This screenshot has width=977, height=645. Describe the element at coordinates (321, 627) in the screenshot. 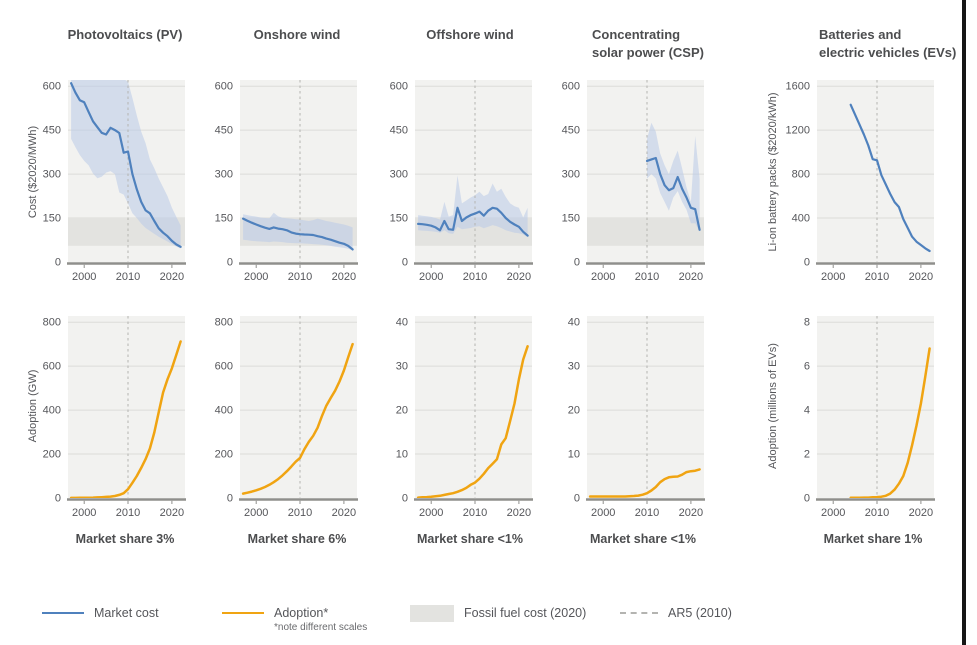

I see `legend-note-different-scales: *note different scales` at that location.